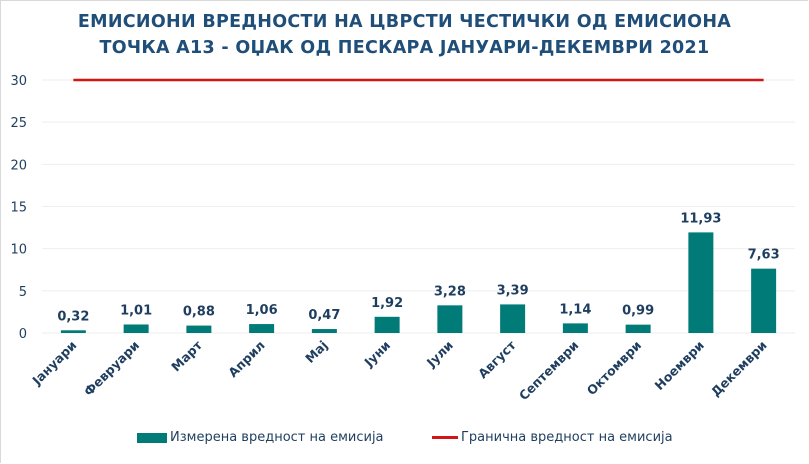 The image size is (809, 464). I want to click on legend-label-limit: Гранична вредност на емисија, so click(567, 437).